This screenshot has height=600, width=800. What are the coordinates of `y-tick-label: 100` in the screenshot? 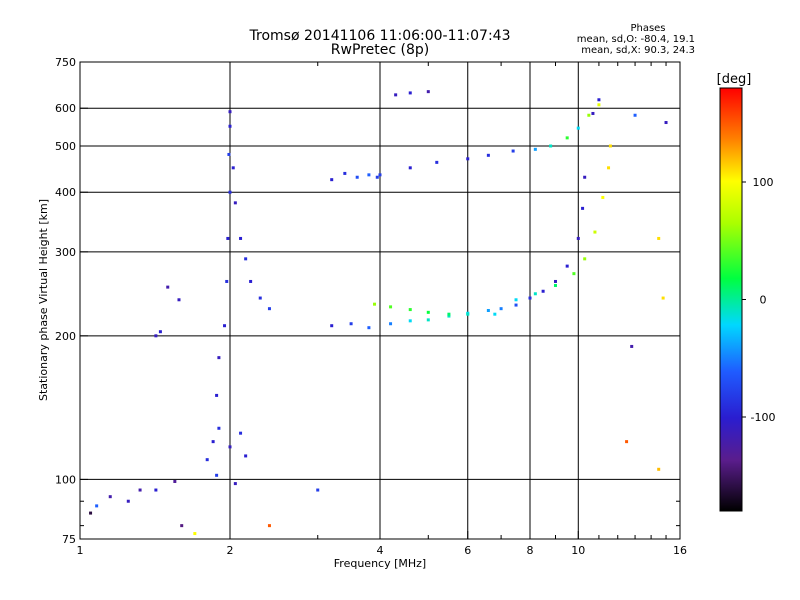 It's located at (65, 479).